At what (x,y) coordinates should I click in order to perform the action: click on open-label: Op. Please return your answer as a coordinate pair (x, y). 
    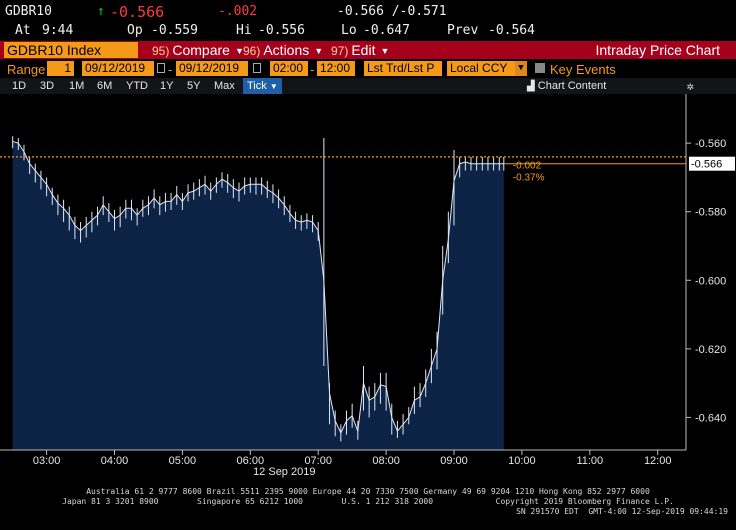
    Looking at the image, I should click on (135, 30).